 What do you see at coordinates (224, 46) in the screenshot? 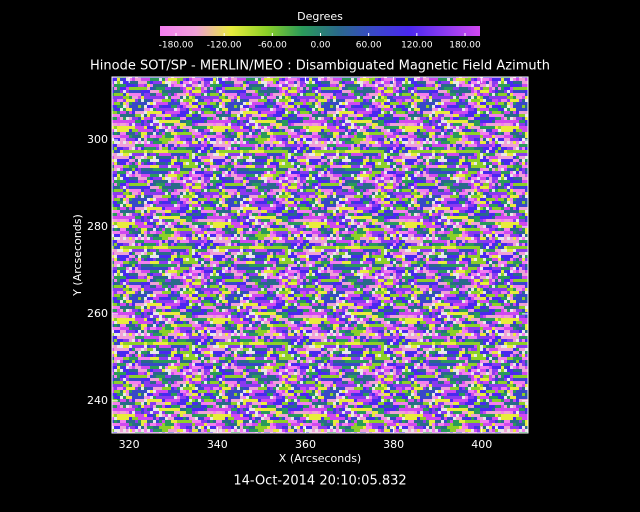
I see `colorbar-tick-label: -120.00` at bounding box center [224, 46].